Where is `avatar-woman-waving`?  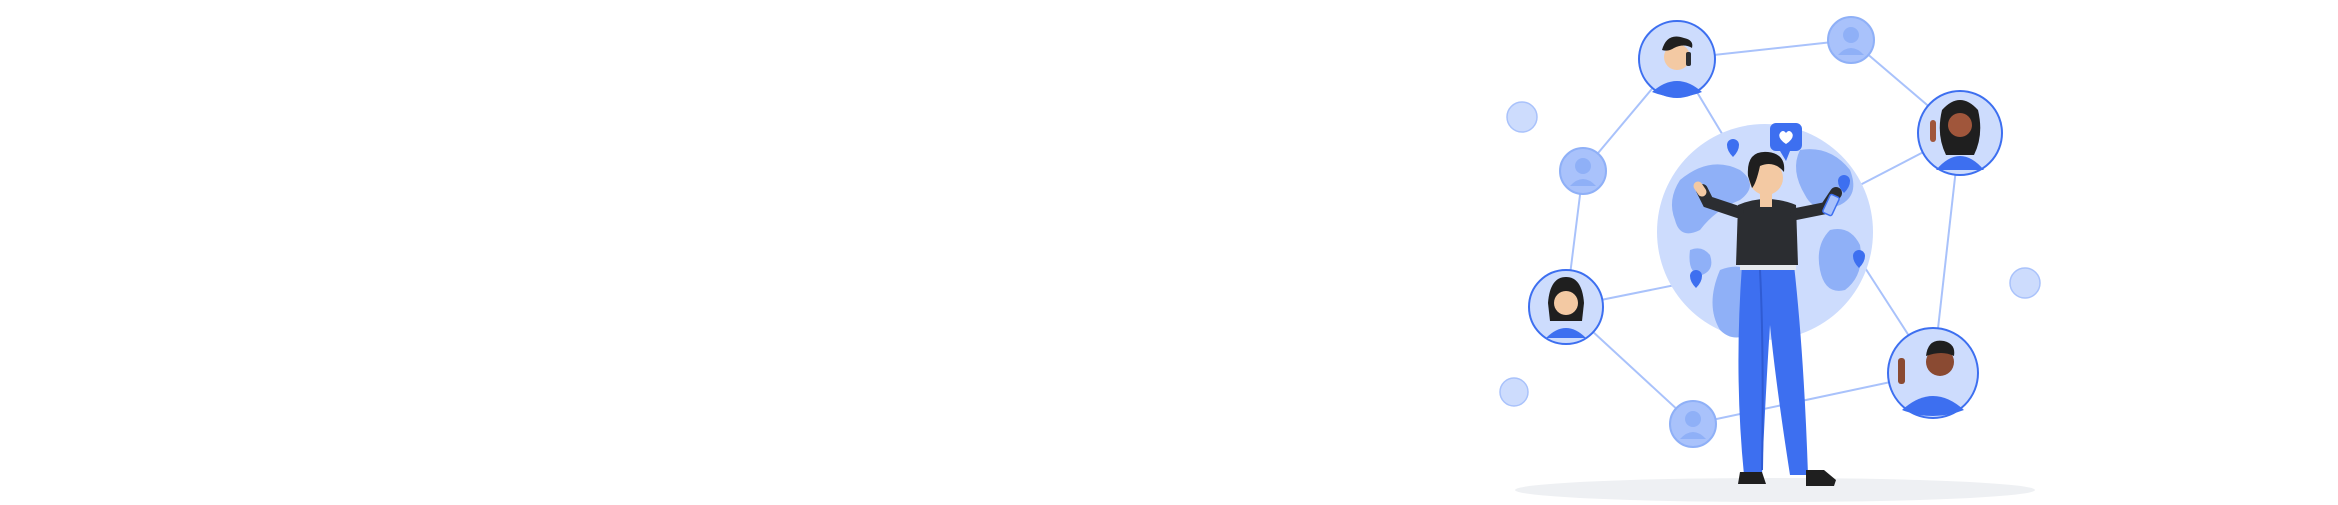
avatar-woman-waving is located at coordinates (1960, 133).